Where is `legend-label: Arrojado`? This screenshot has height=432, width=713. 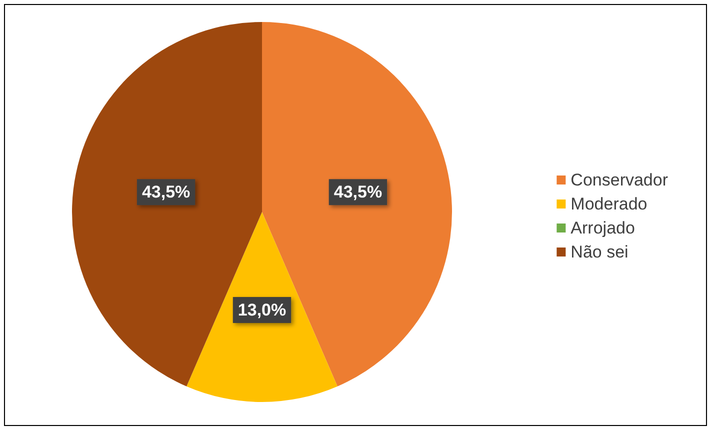
legend-label: Arrojado is located at coordinates (602, 228).